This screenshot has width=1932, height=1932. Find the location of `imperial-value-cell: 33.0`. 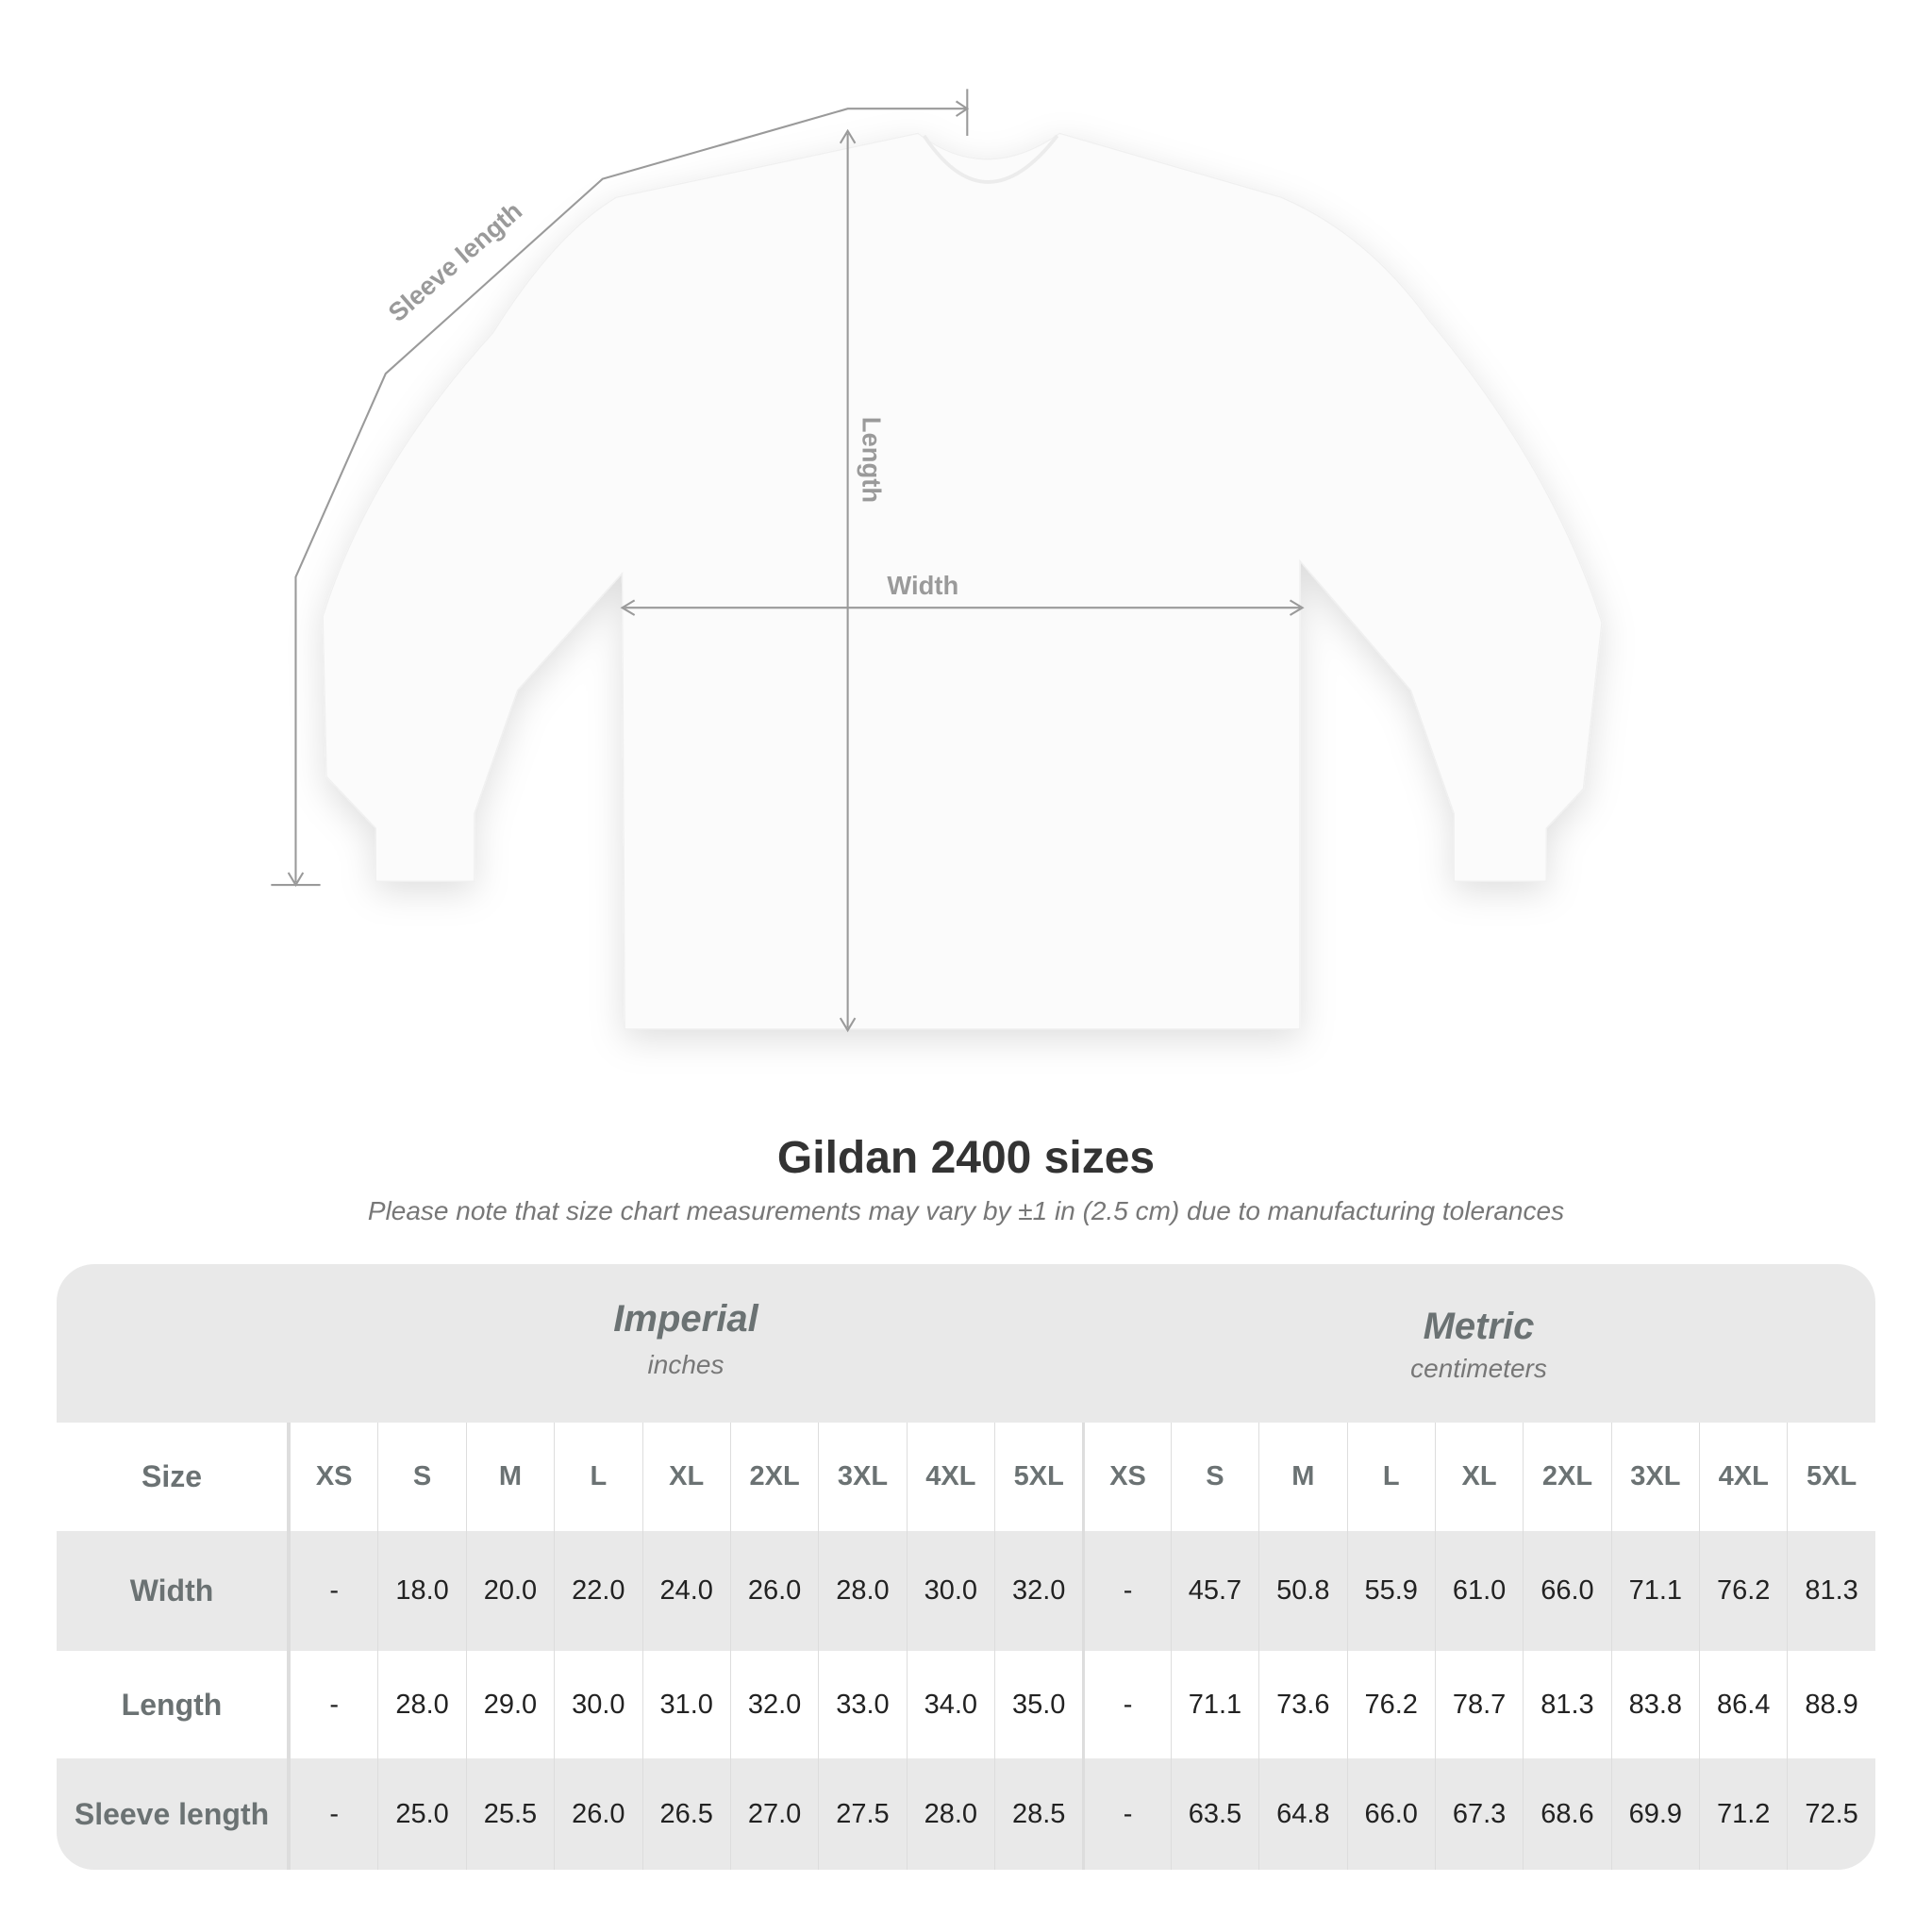

imperial-value-cell: 33.0 is located at coordinates (862, 1704).